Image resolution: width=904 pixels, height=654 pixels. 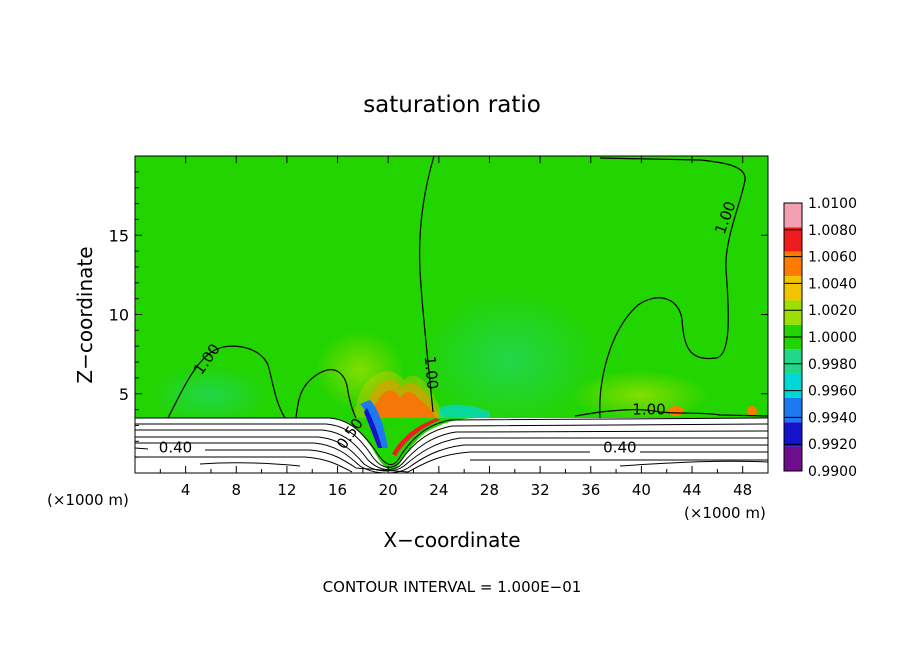 I want to click on x-axis-label: X−coordinate, so click(x=451, y=540).